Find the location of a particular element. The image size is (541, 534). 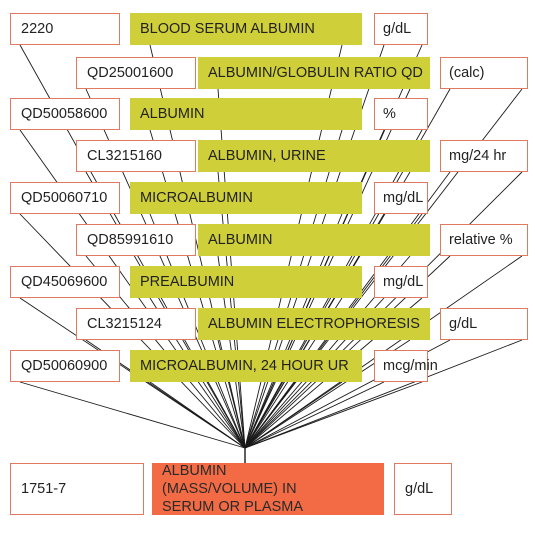

source-code-box: QD25001600 is located at coordinates (136, 73).